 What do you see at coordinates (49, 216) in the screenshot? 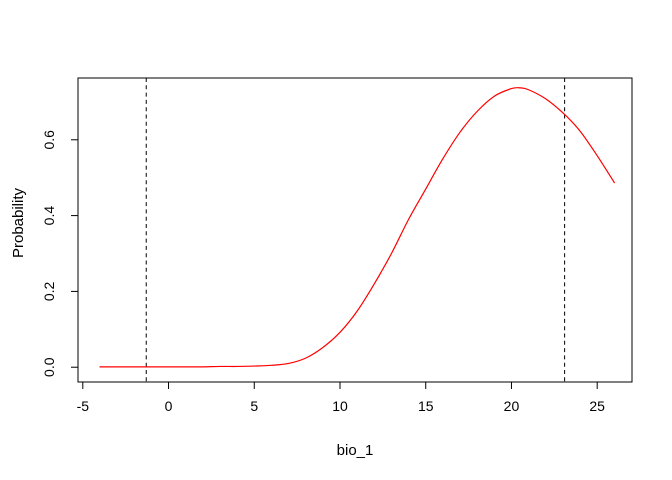
I see `y-tick-label: 0.4` at bounding box center [49, 216].